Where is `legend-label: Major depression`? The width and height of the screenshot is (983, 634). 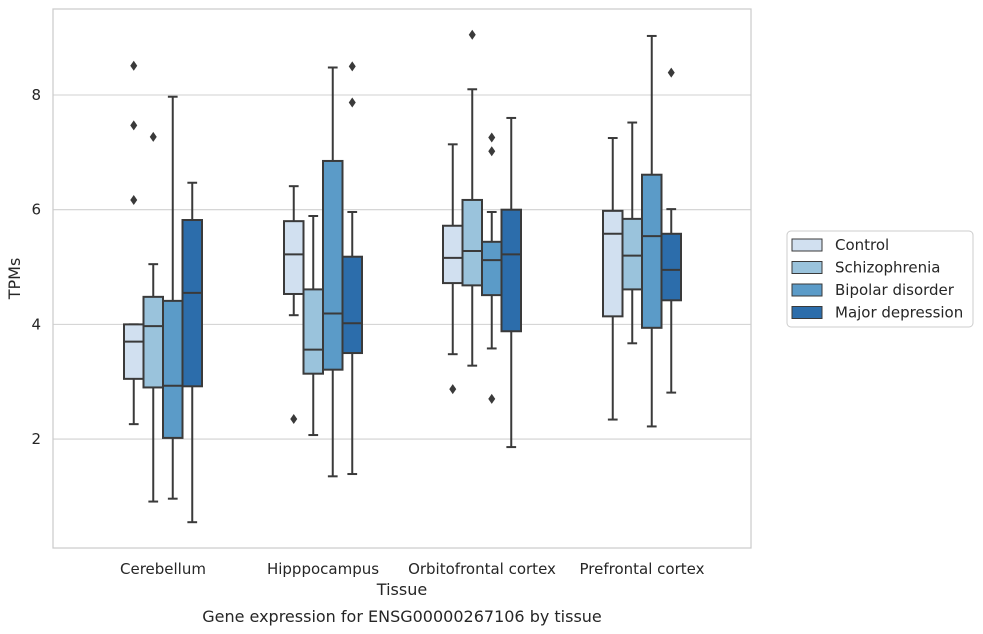
legend-label: Major depression is located at coordinates (899, 313).